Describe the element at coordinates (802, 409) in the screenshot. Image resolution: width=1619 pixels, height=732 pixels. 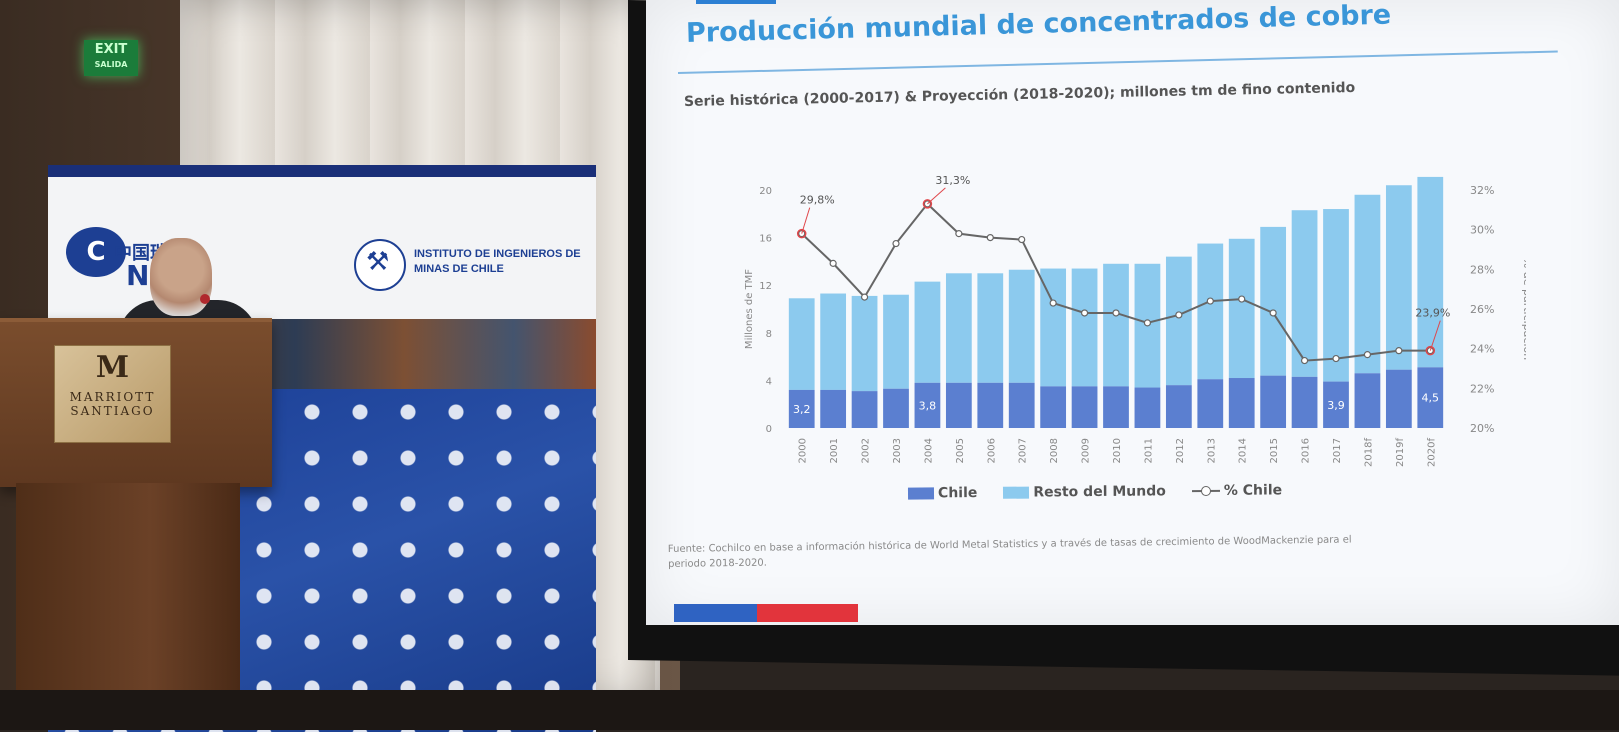
I see `data-label-chile: 3,2` at that location.